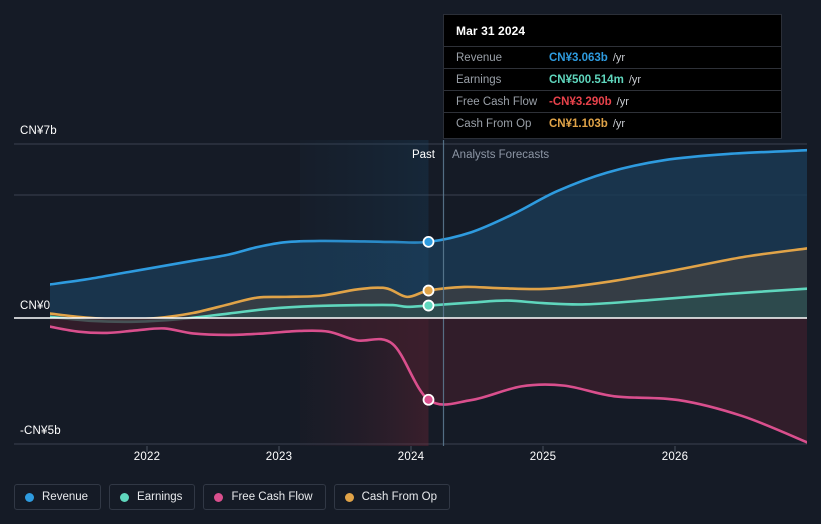  Describe the element at coordinates (428, 241) in the screenshot. I see `marker-revenue` at that location.